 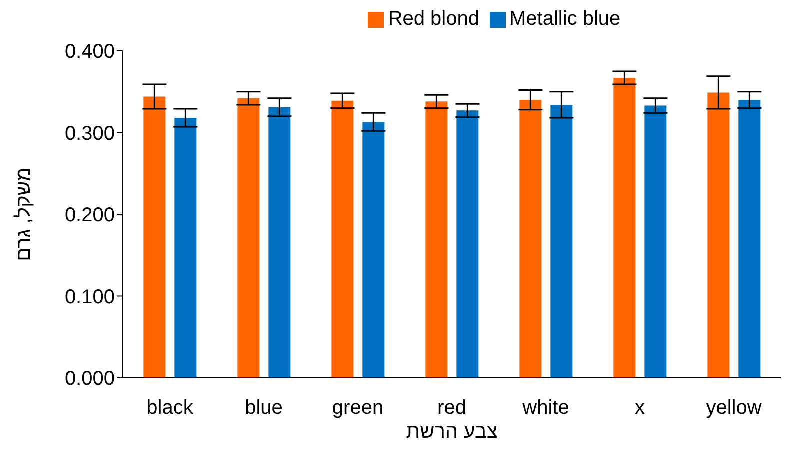 What do you see at coordinates (546, 408) in the screenshot?
I see `x-tick-label: white` at bounding box center [546, 408].